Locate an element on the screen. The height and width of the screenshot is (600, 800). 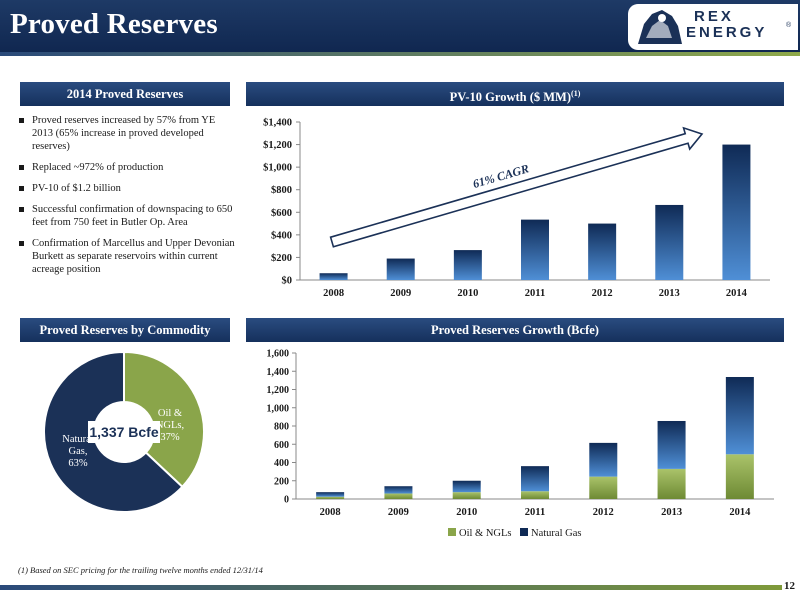
bar-2014-oil-ngls is located at coordinates (739, 476).